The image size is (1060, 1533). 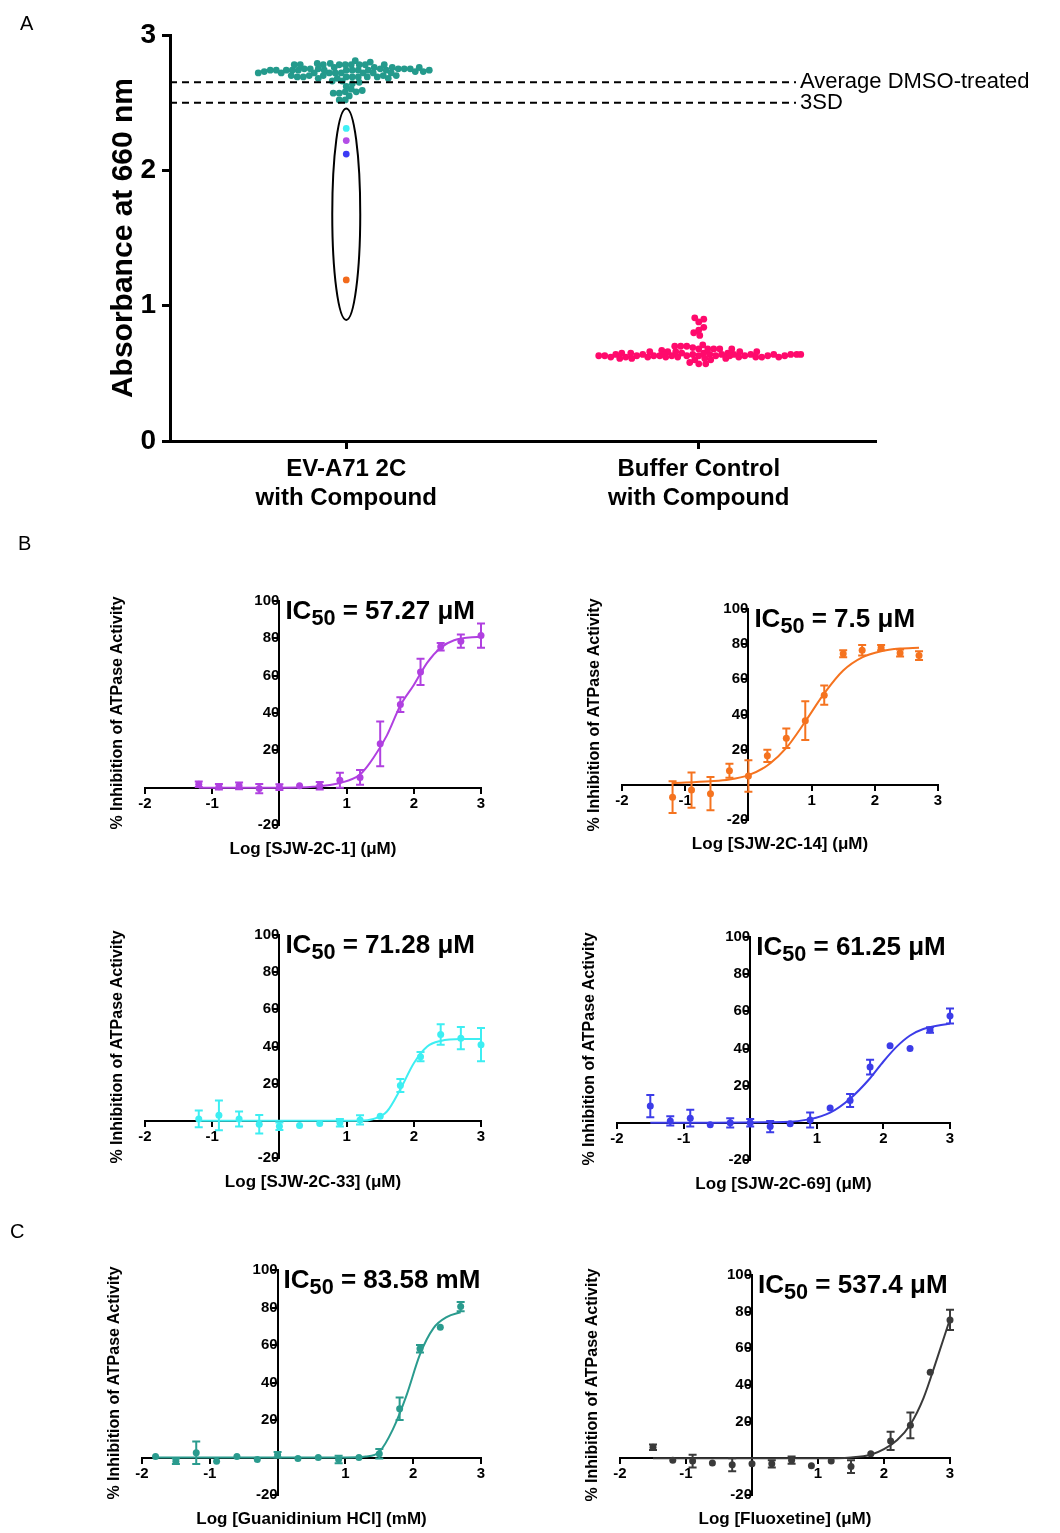 What do you see at coordinates (27, 23) in the screenshot?
I see `text: A` at bounding box center [27, 23].